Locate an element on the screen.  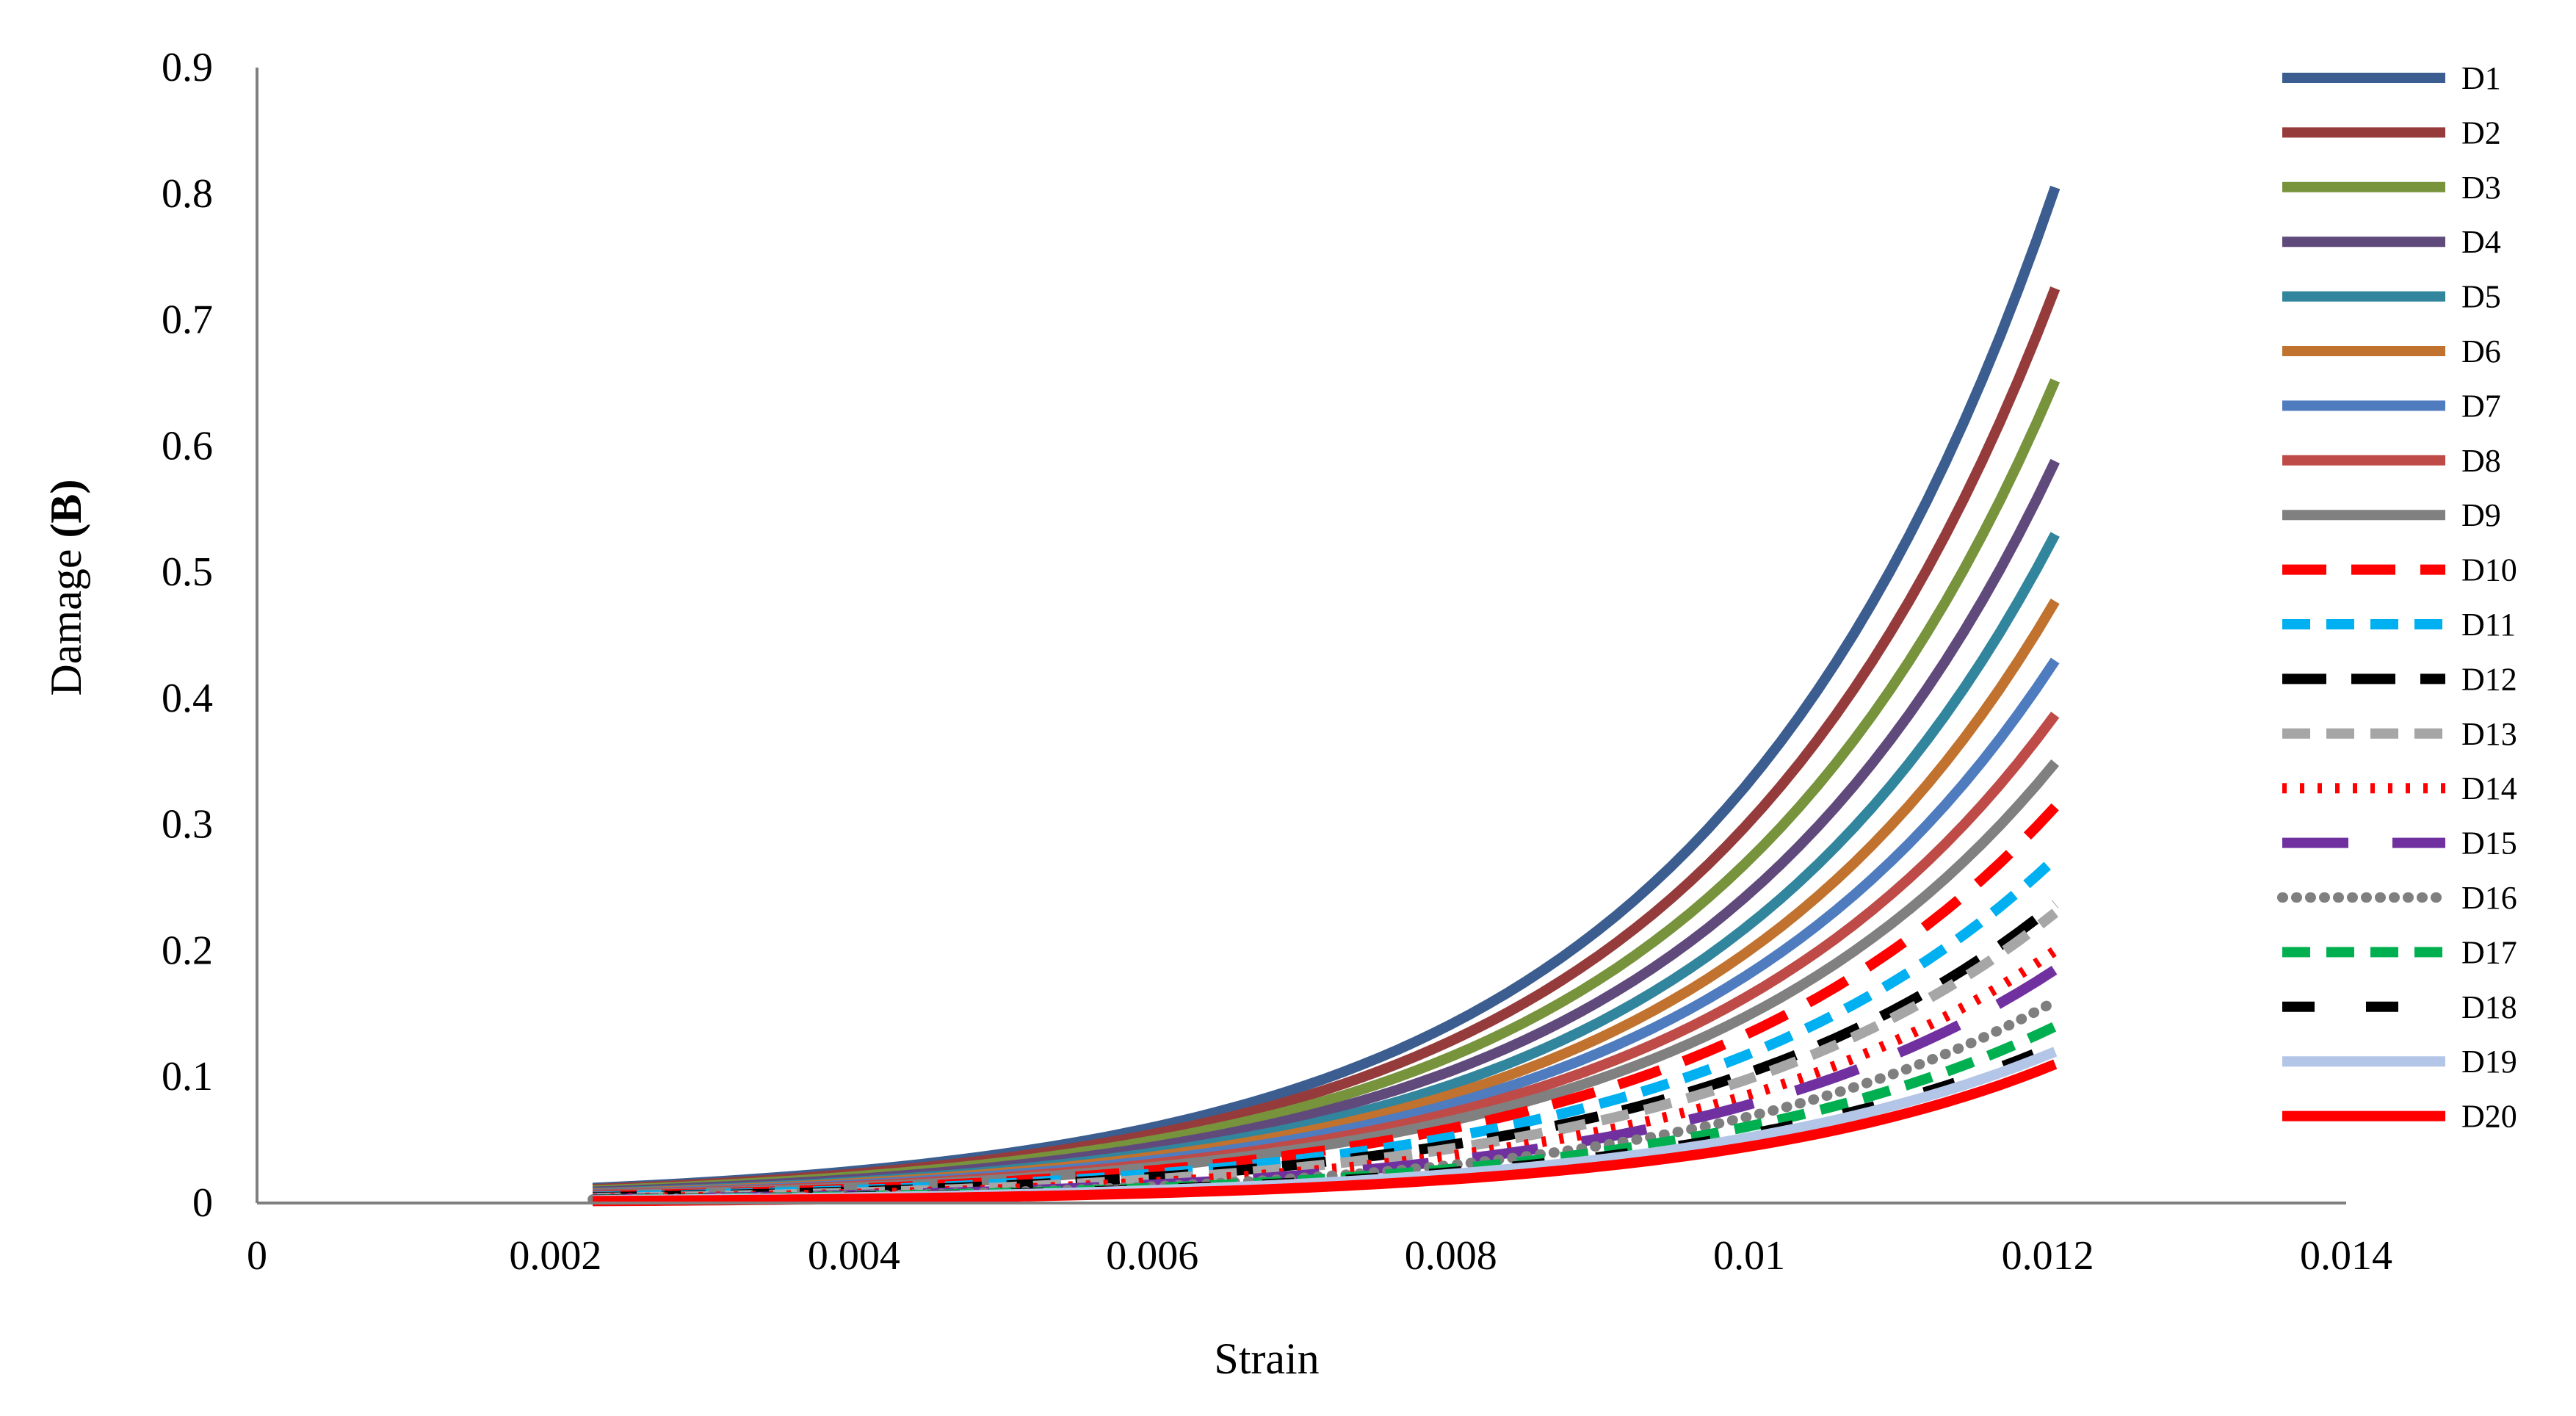
legend-label-d2: D2 is located at coordinates (2481, 133).